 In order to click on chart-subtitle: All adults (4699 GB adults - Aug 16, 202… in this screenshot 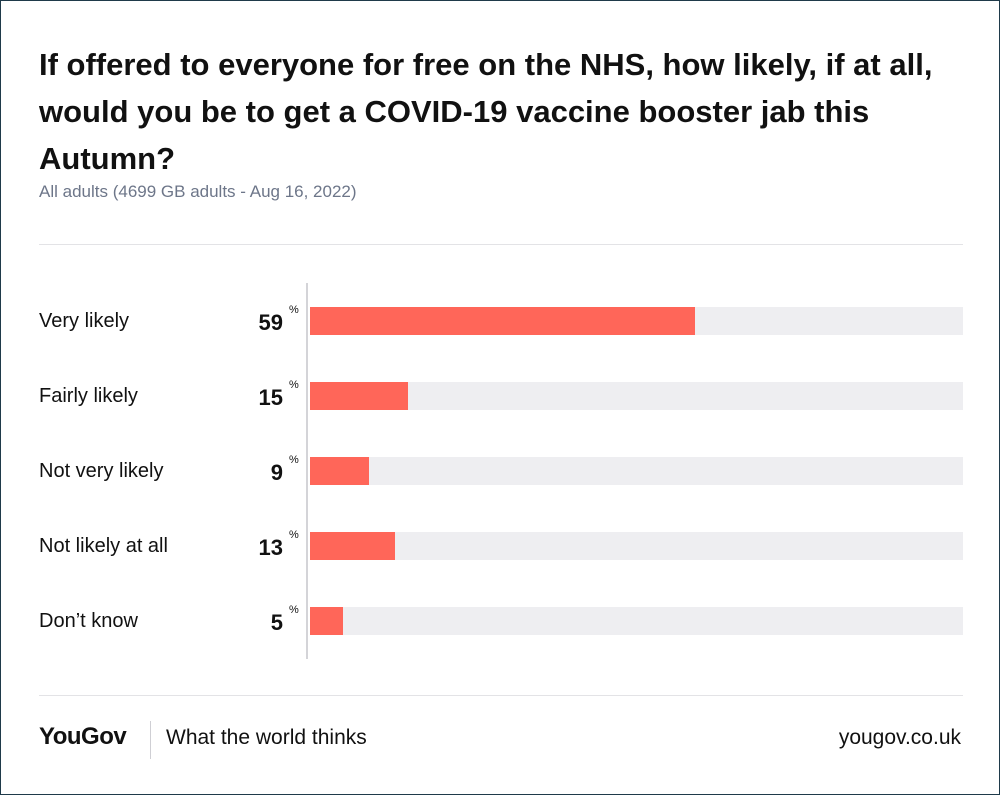, I will do `click(198, 191)`.